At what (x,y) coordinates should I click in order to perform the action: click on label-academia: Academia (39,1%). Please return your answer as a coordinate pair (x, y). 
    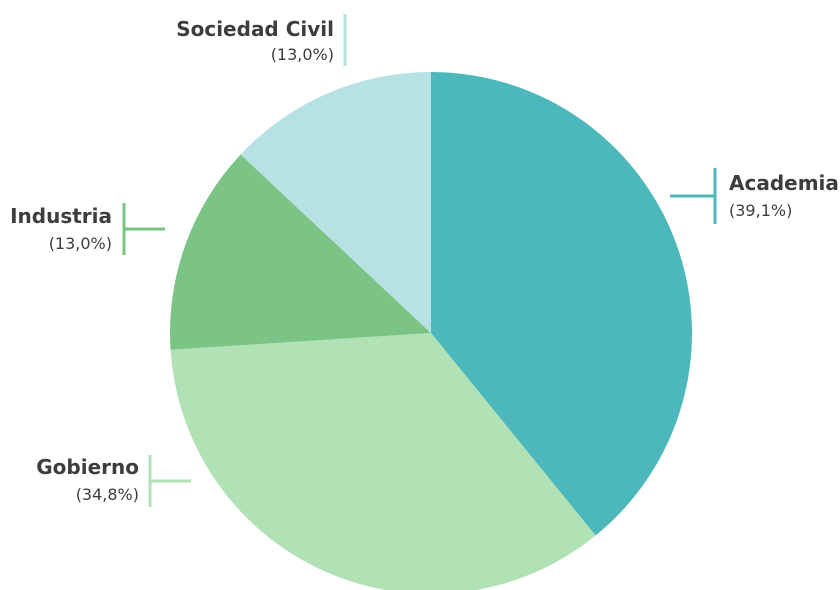
    Looking at the image, I should click on (754, 196).